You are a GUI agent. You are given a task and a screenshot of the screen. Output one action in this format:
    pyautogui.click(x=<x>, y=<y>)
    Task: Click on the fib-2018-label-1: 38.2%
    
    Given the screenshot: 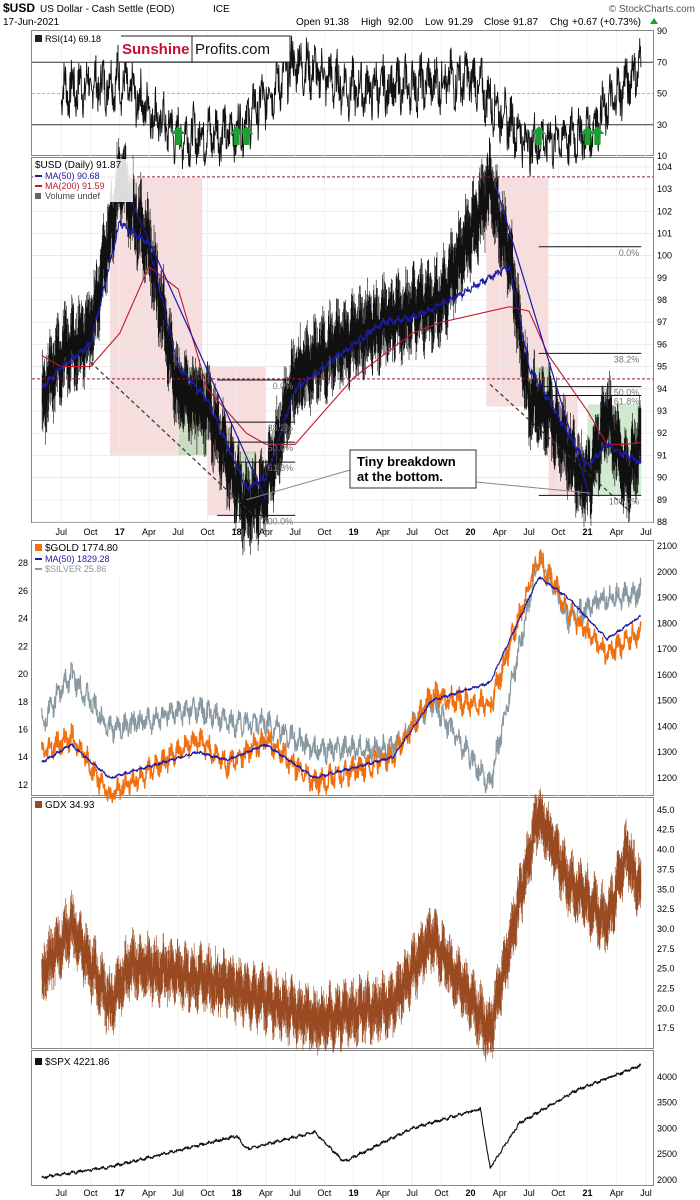 What is the action you would take?
    pyautogui.click(x=281, y=428)
    